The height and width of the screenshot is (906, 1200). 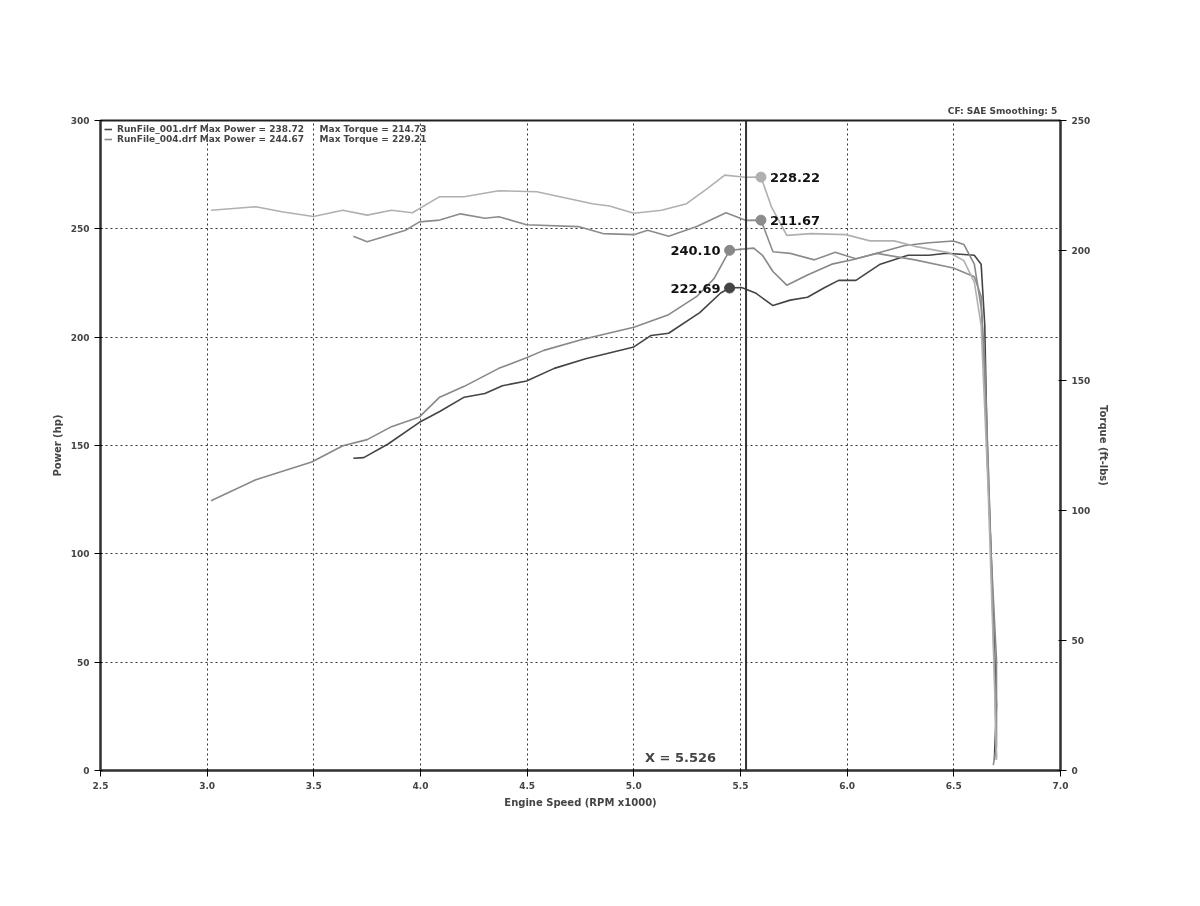 What do you see at coordinates (83, 662) in the screenshot?
I see `y-tick-label: 50` at bounding box center [83, 662].